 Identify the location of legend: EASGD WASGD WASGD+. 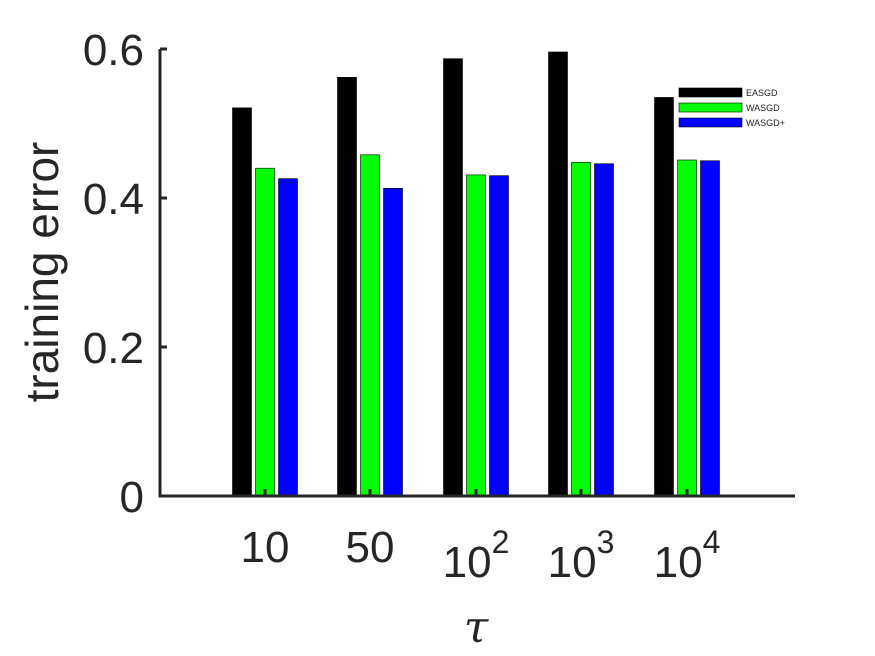
(734, 107).